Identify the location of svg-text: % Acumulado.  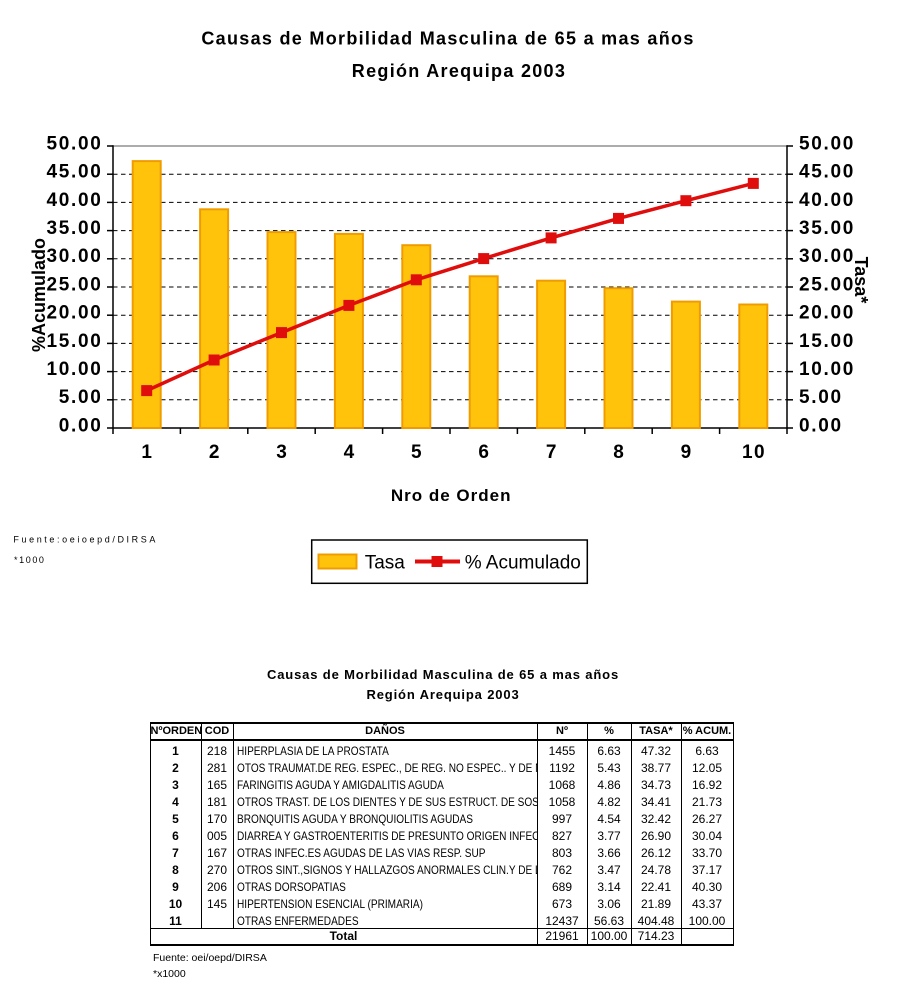
(523, 562).